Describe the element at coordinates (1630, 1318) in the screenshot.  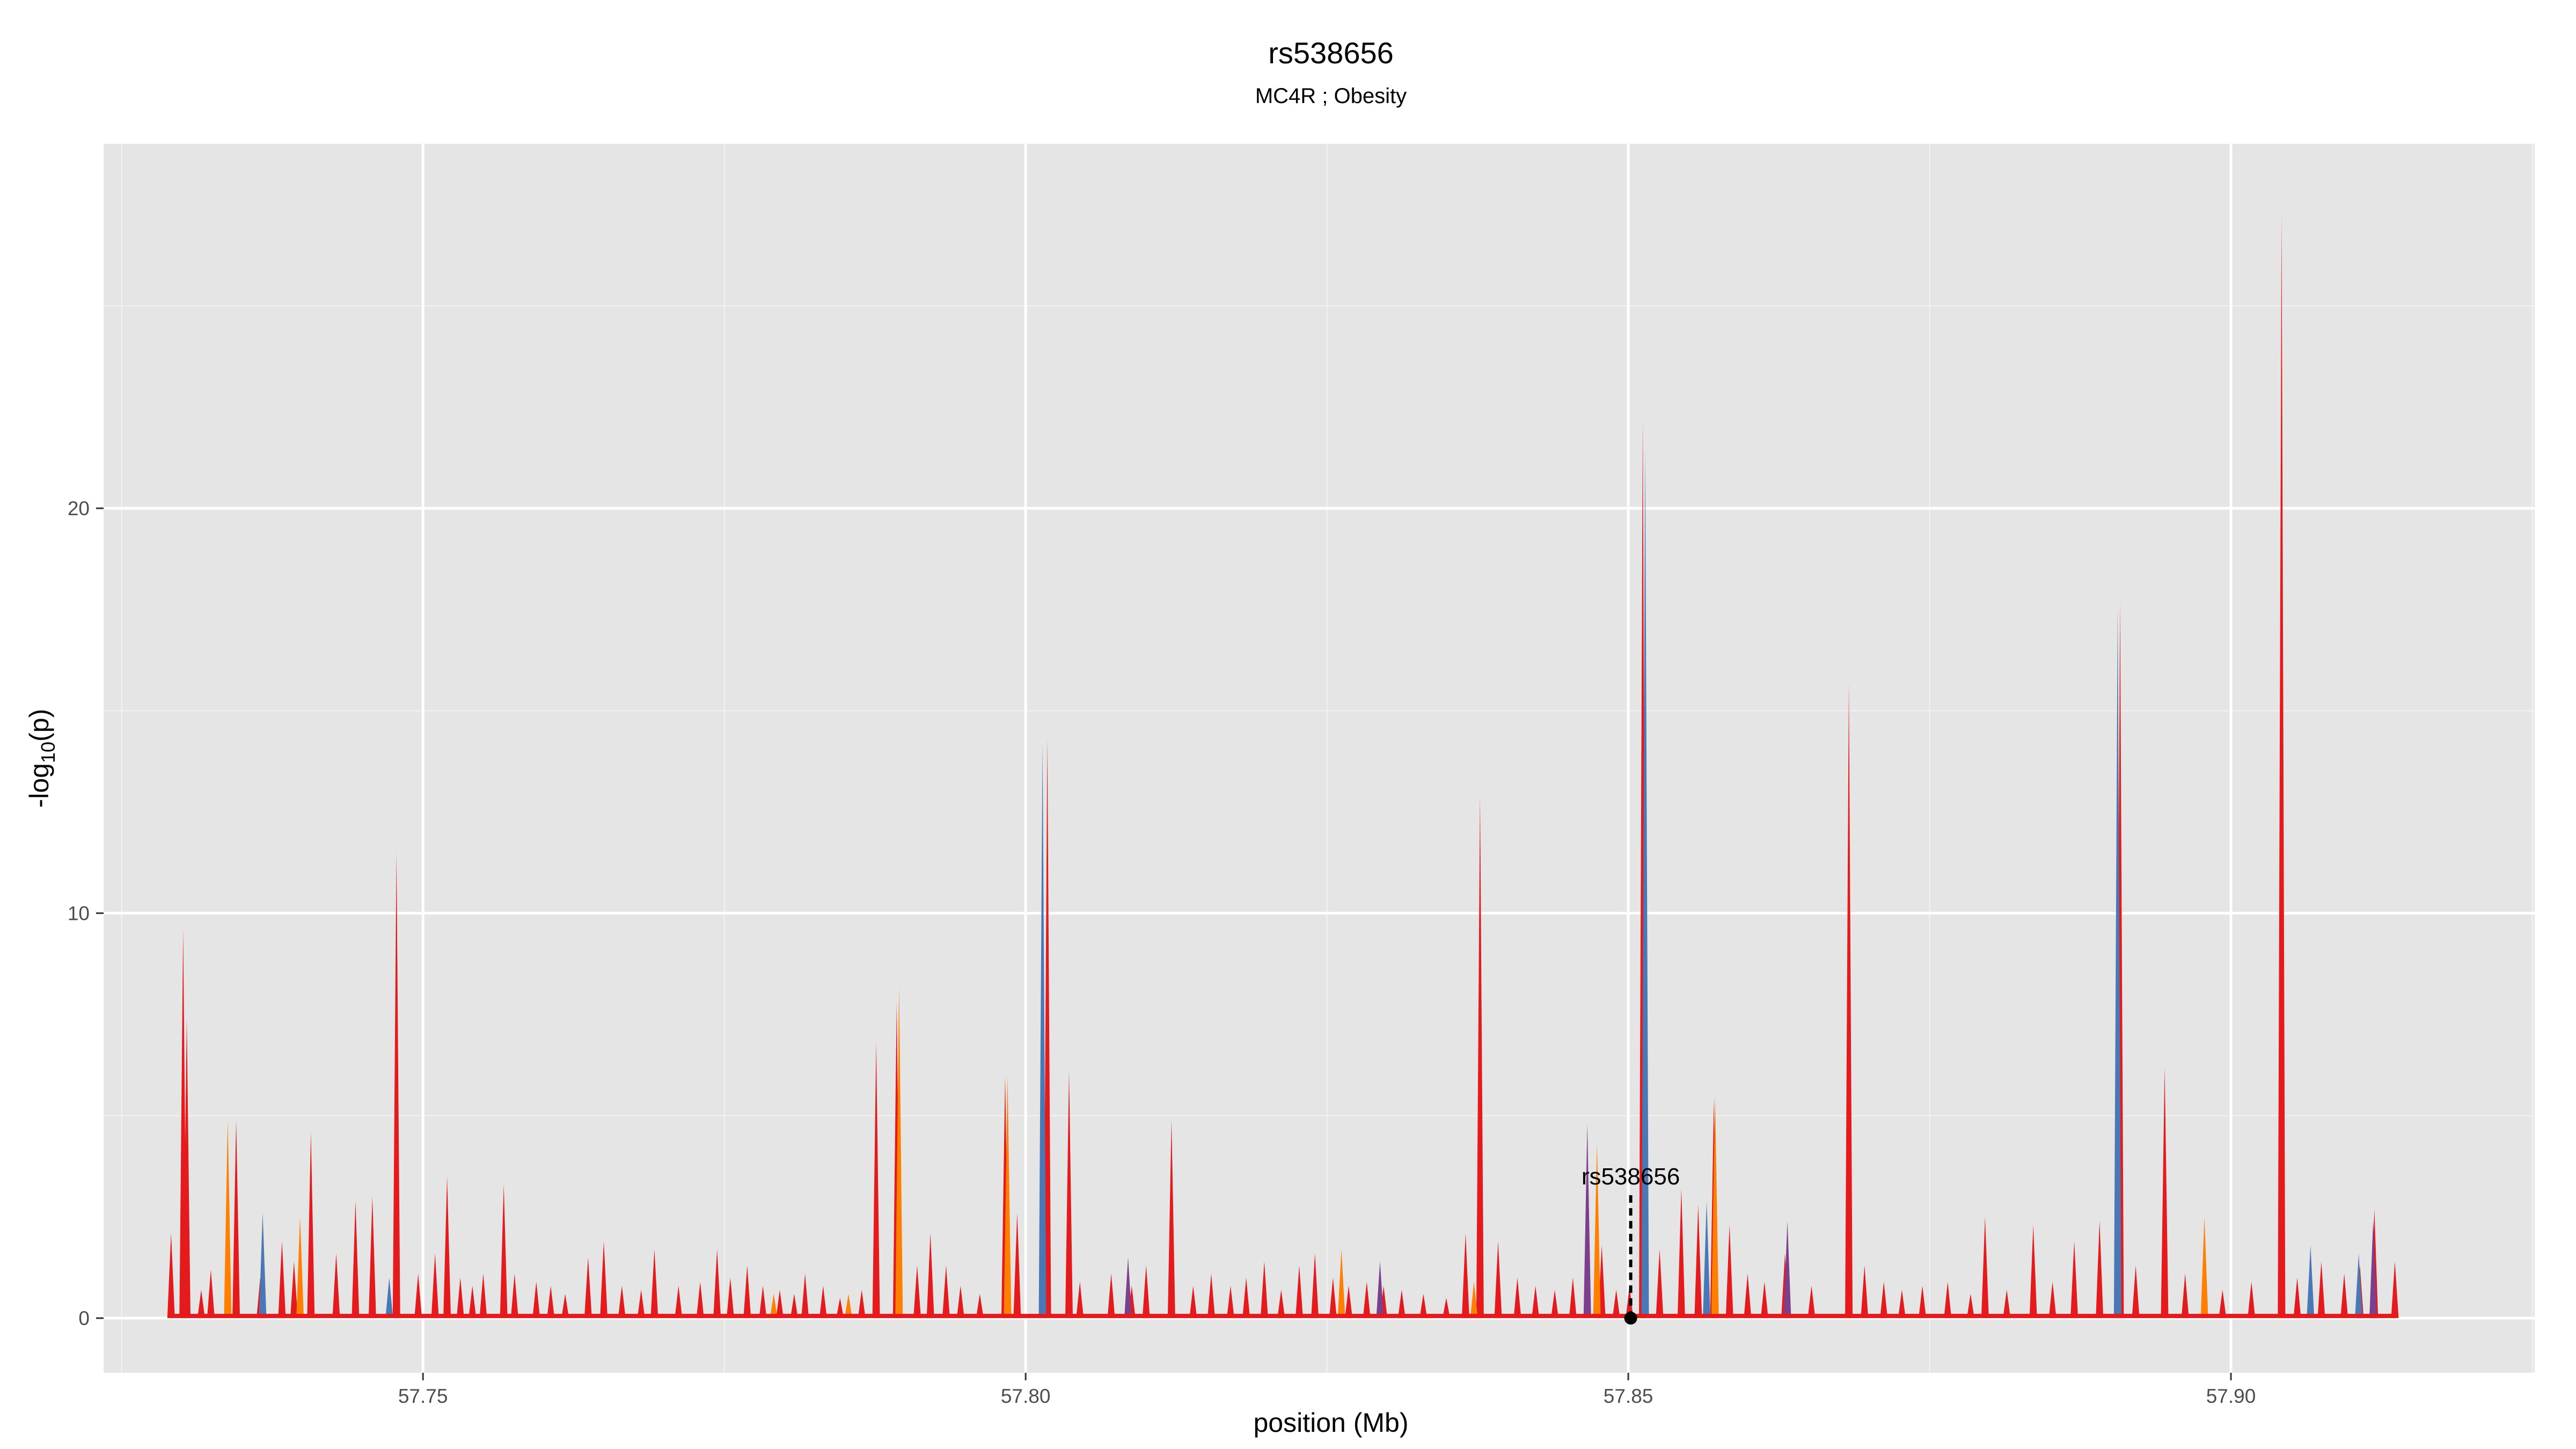
I see `annotation-point` at that location.